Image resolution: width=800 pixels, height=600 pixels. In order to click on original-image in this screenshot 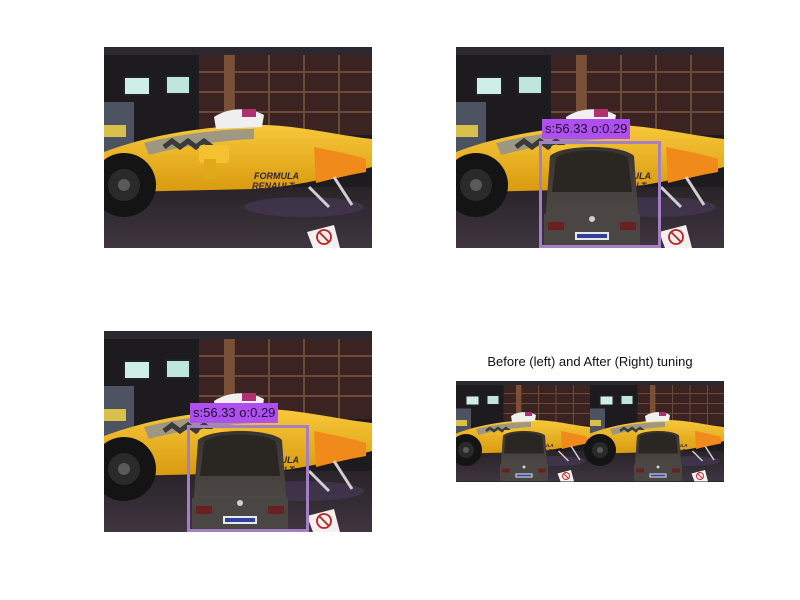, I will do `click(238, 147)`.